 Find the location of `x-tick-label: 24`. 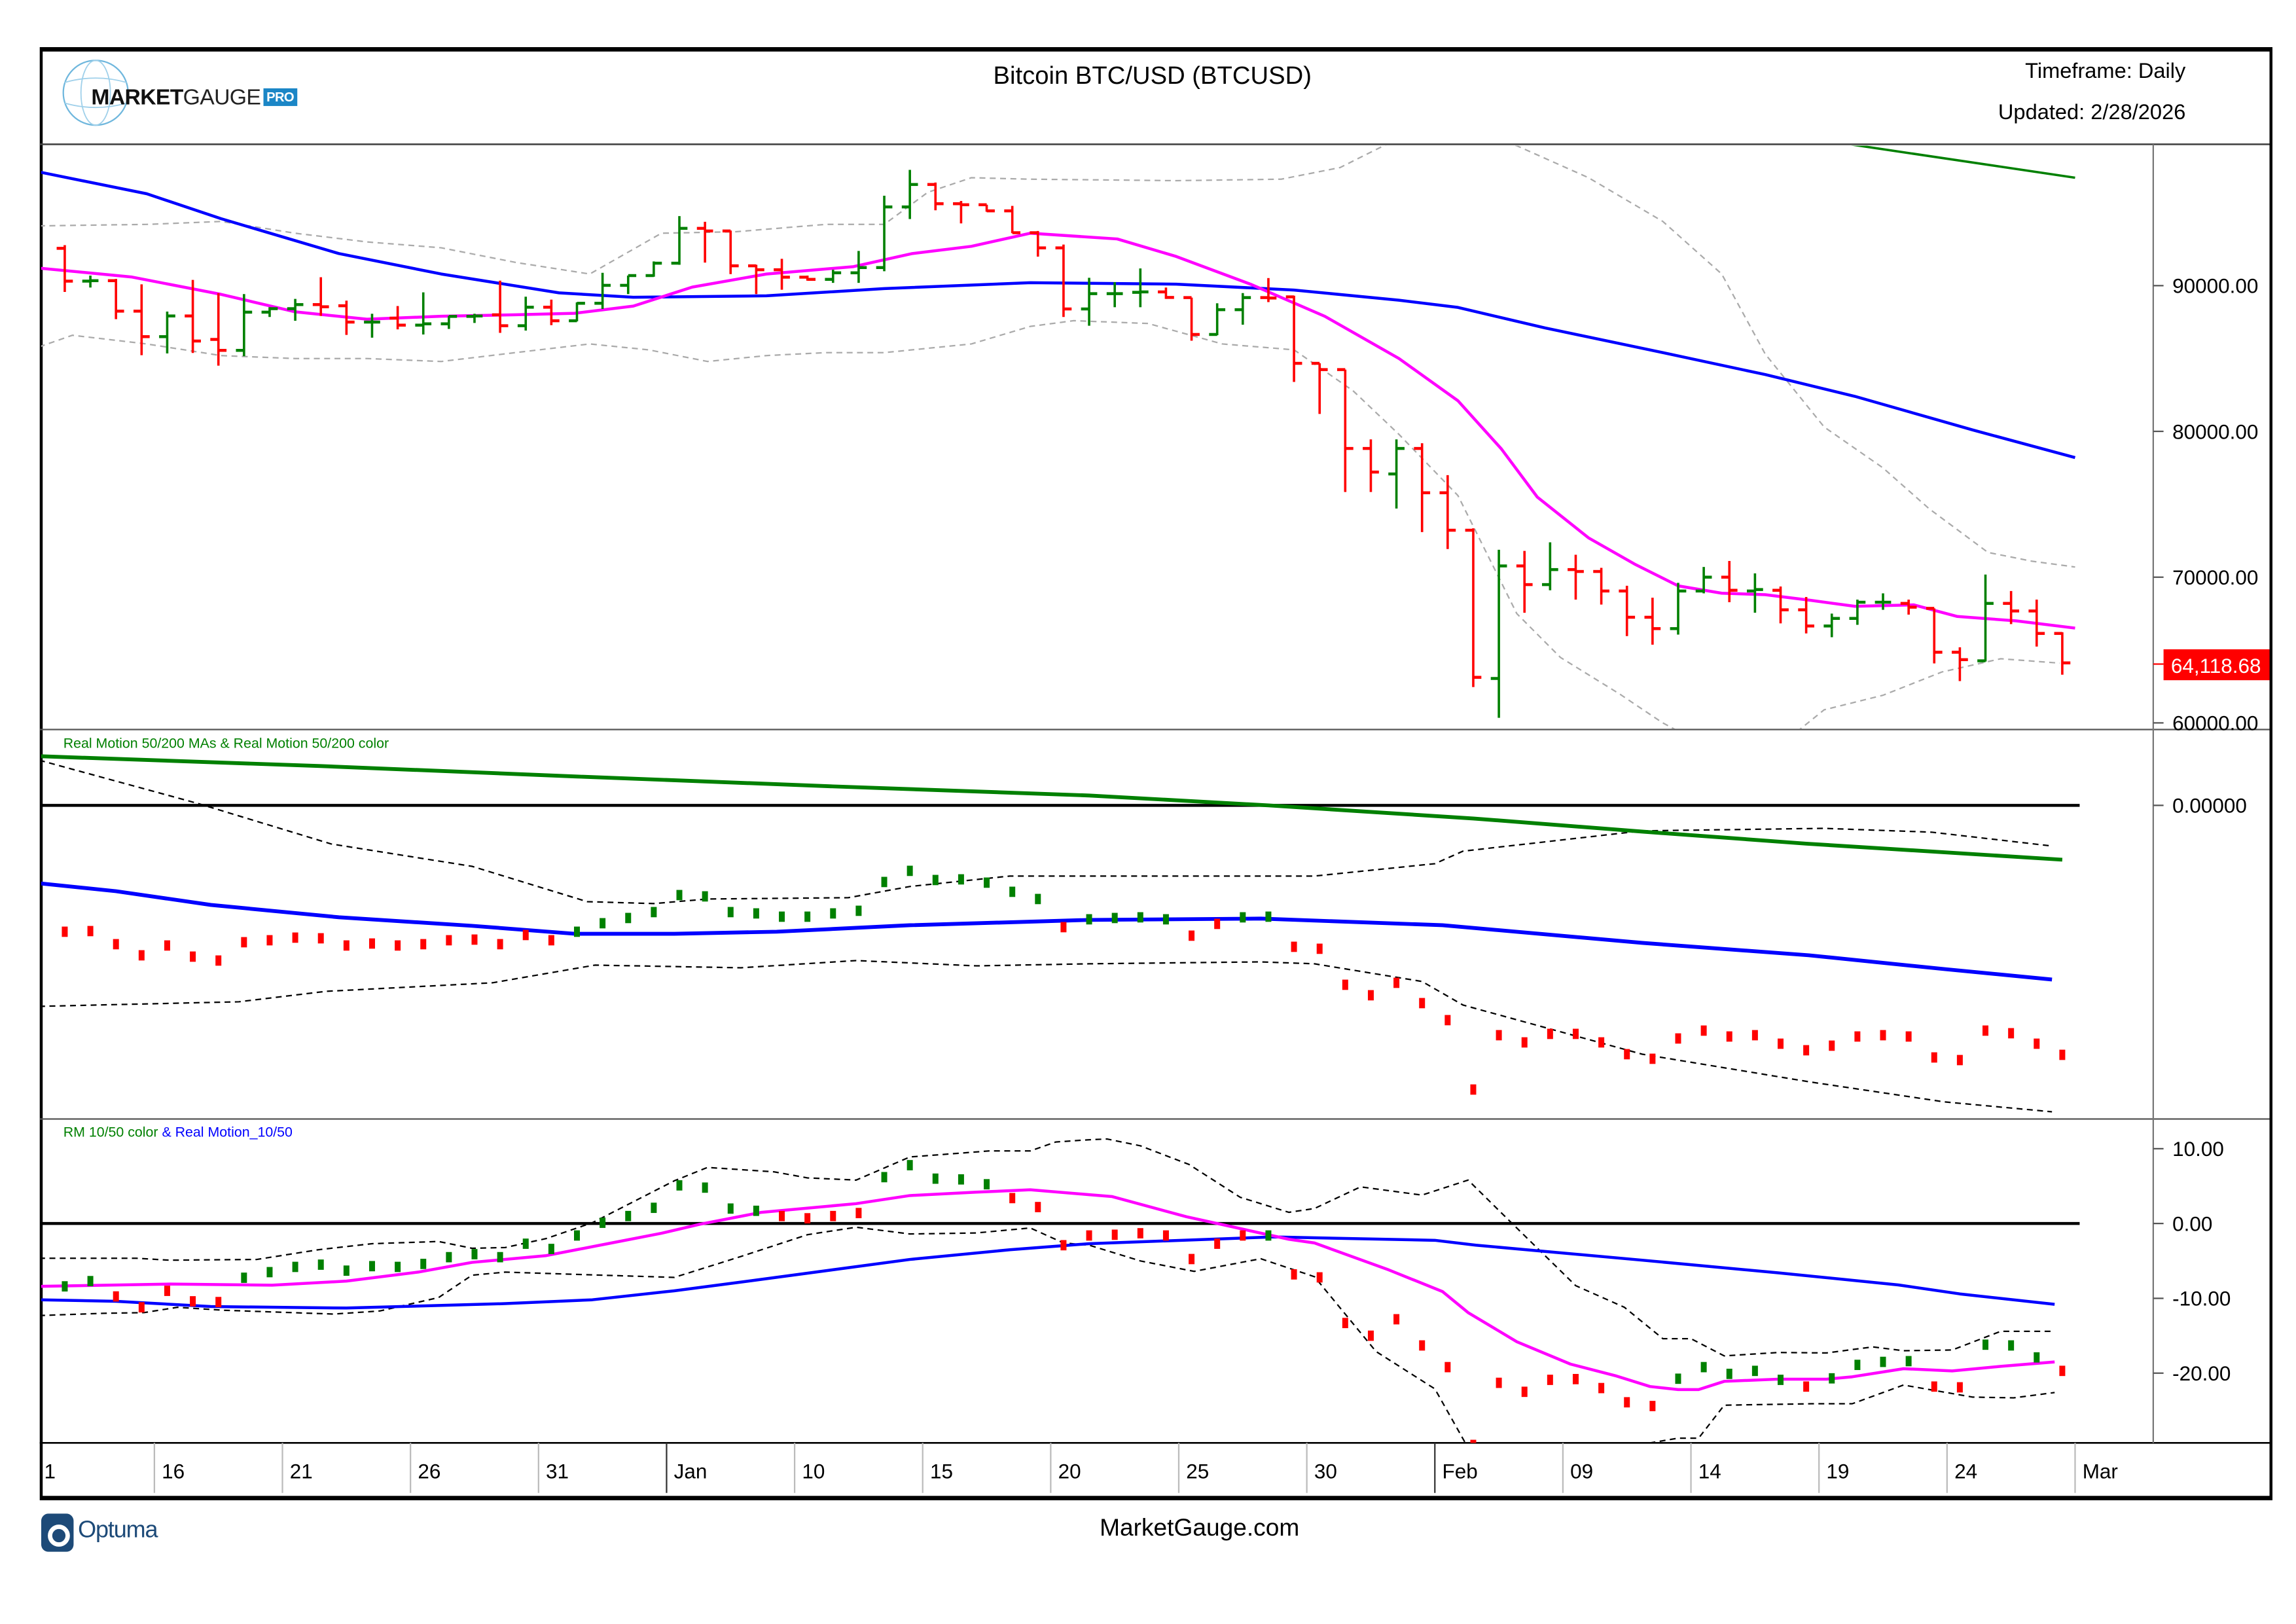

x-tick-label: 24 is located at coordinates (1965, 1471).